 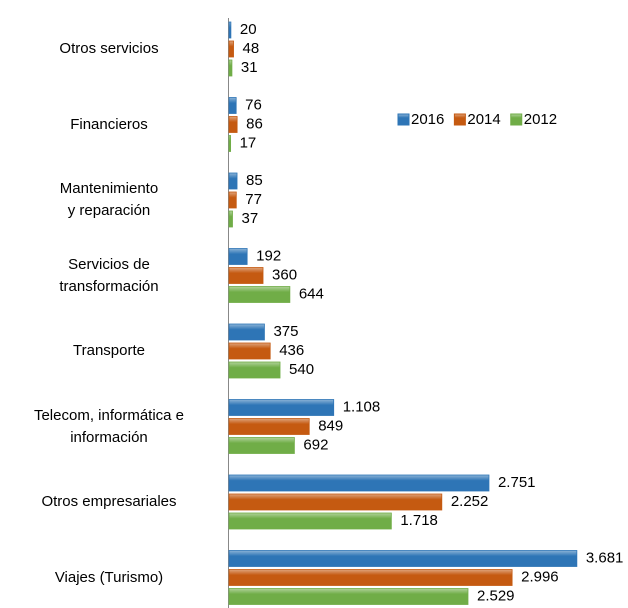 I want to click on data-label: 2.252, so click(x=470, y=501).